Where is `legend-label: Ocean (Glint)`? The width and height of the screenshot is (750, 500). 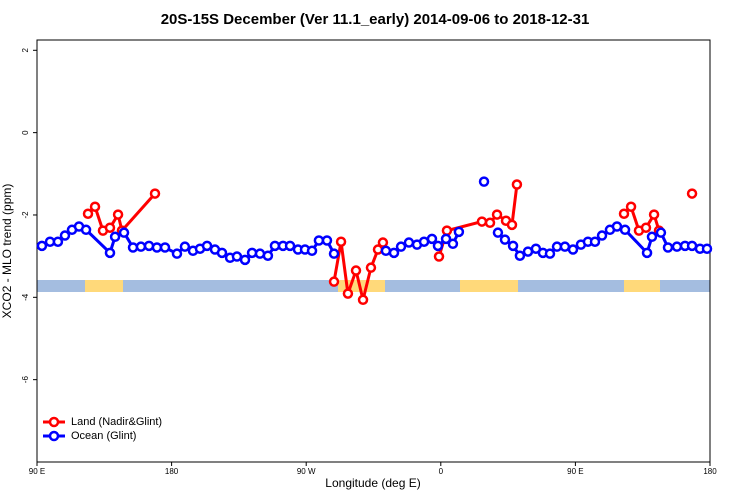
legend-label: Ocean (Glint) is located at coordinates (103, 436).